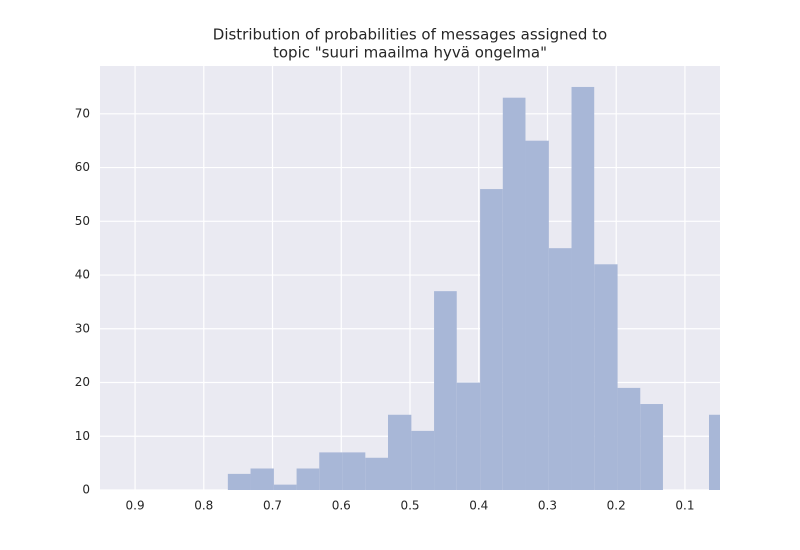 The width and height of the screenshot is (800, 550). I want to click on y-tick-label: 20, so click(82, 382).